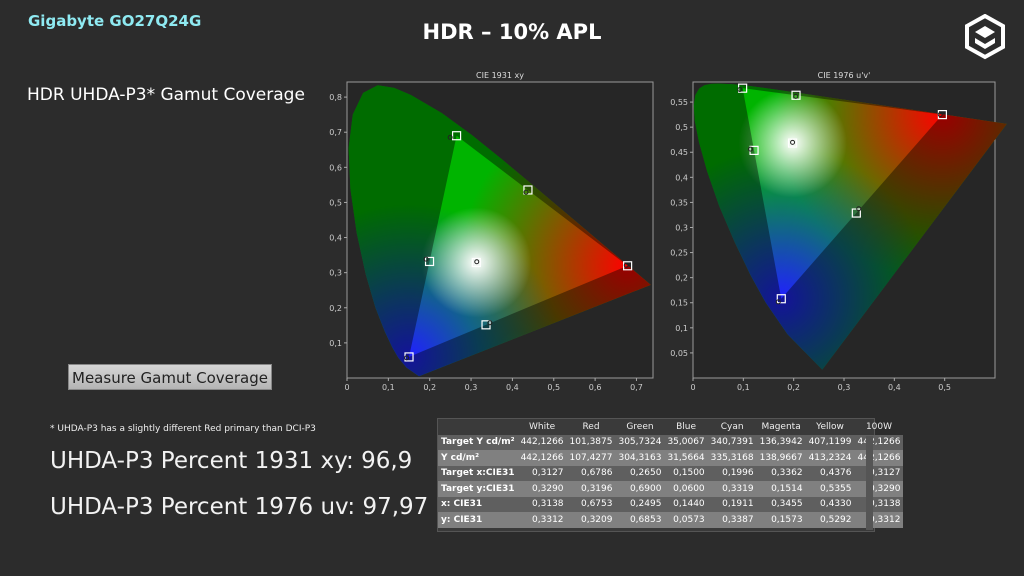 This screenshot has height=576, width=1024. What do you see at coordinates (686, 489) in the screenshot?
I see `cell: 0,0600` at bounding box center [686, 489].